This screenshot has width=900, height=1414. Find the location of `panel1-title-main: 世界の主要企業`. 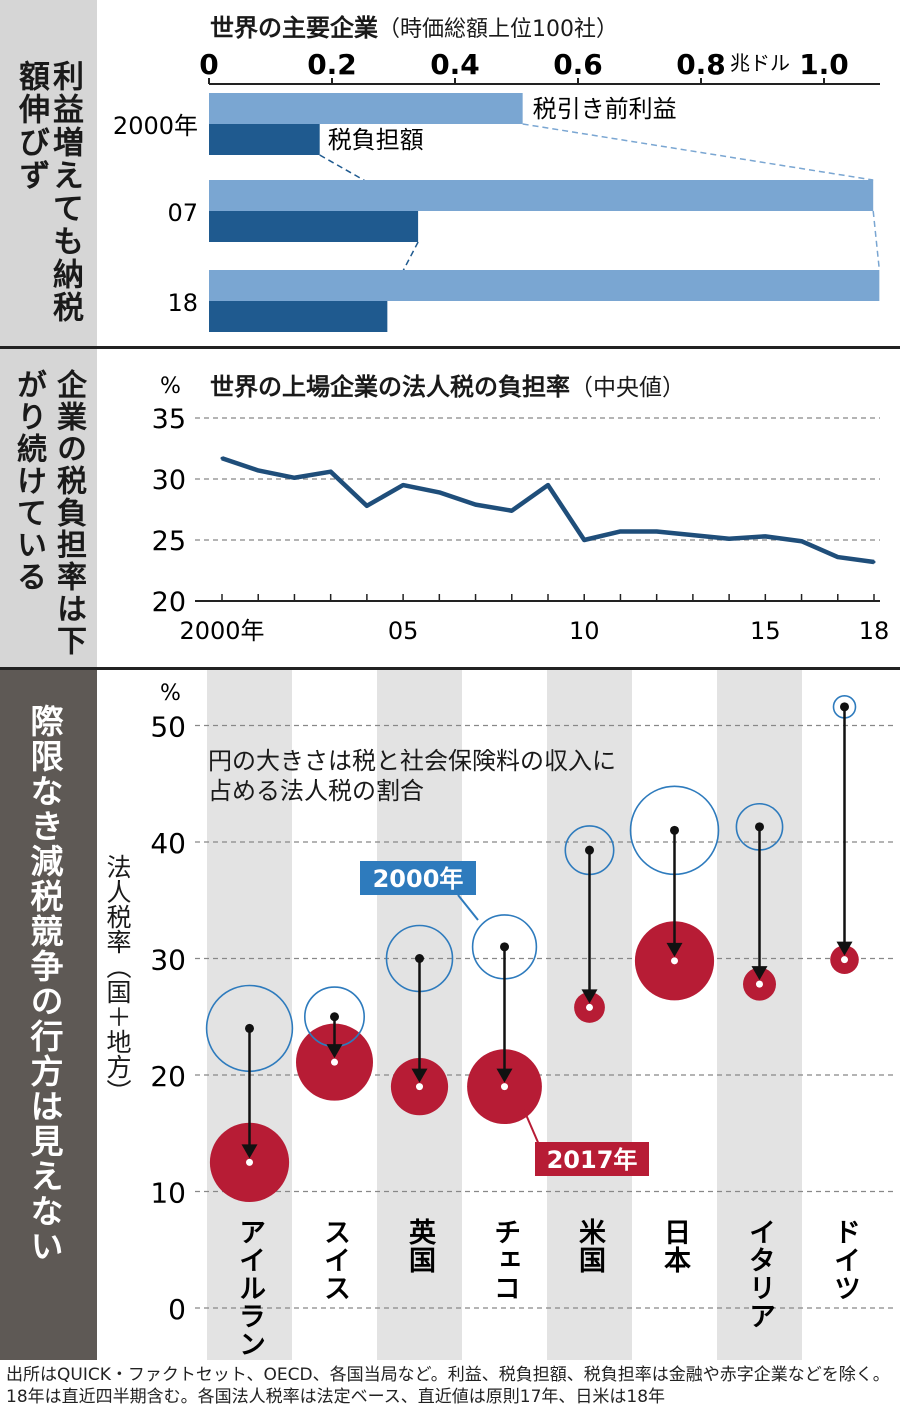

panel1-title-main: 世界の主要企業 is located at coordinates (294, 28).